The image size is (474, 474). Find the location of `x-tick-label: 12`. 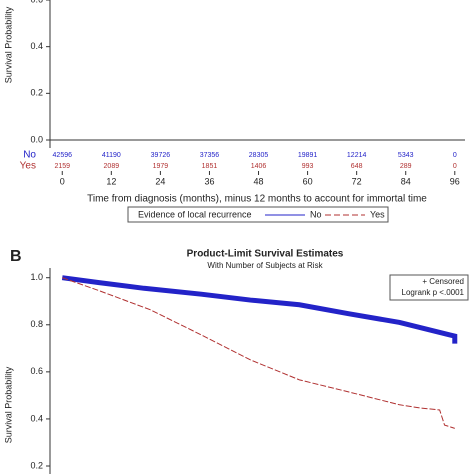

x-tick-label: 12 is located at coordinates (111, 181).